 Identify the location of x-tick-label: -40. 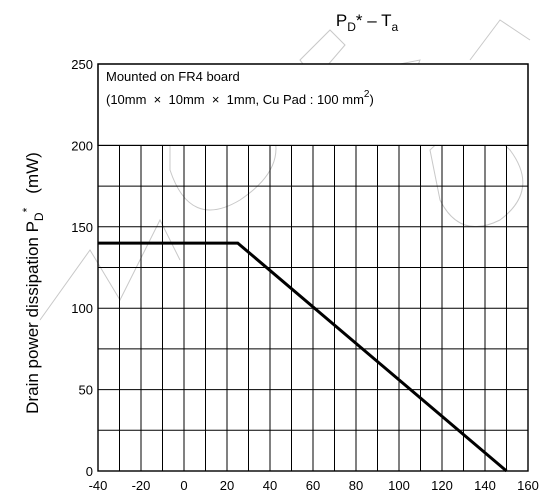
(98, 485).